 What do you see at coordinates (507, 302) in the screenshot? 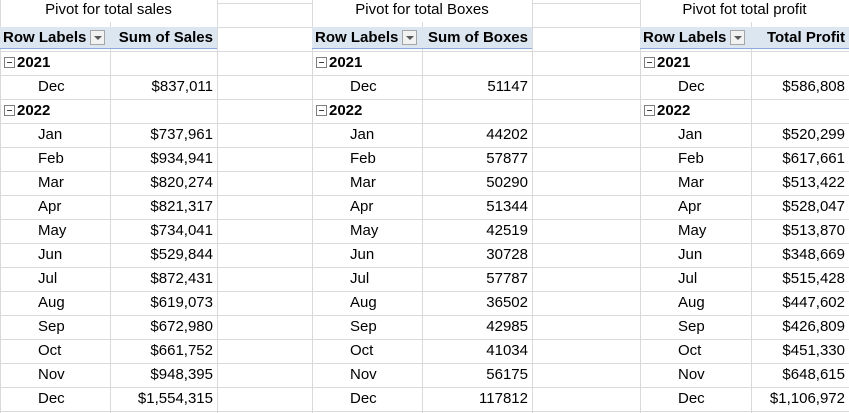
I see `month-value: 36502` at bounding box center [507, 302].